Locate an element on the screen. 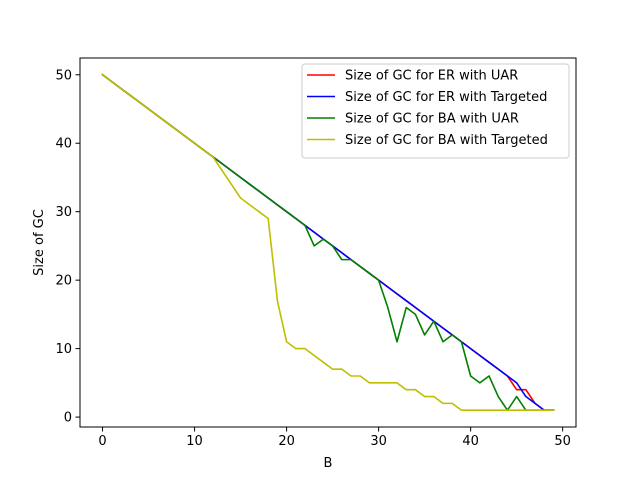  x-axis-ticks: 0 10 20 30 40 50 is located at coordinates (334, 438).